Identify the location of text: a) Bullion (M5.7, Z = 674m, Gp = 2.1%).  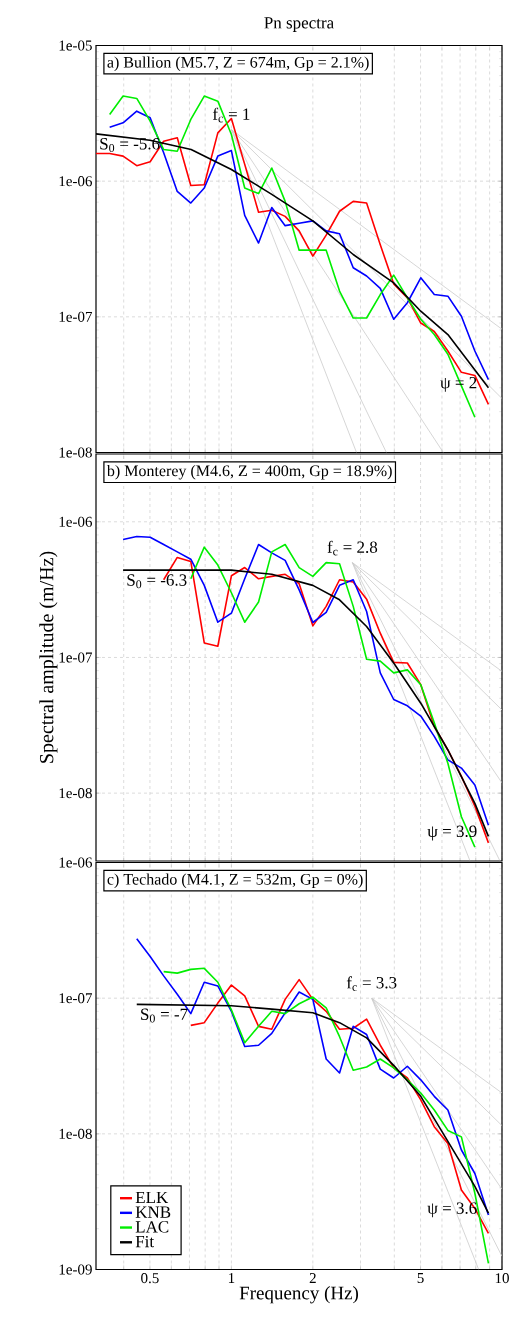
(238, 63).